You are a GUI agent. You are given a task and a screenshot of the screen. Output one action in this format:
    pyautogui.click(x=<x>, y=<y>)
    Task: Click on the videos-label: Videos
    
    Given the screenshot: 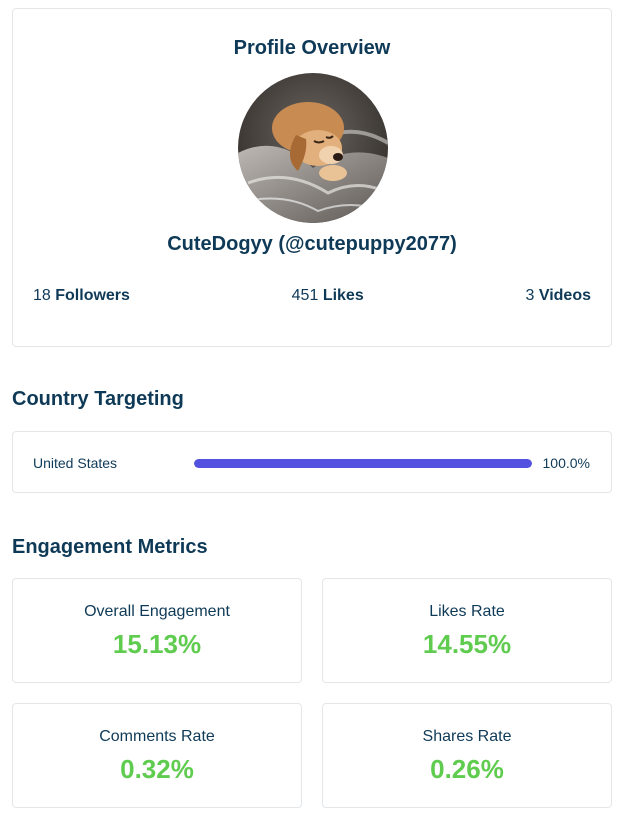 What is the action you would take?
    pyautogui.click(x=564, y=295)
    